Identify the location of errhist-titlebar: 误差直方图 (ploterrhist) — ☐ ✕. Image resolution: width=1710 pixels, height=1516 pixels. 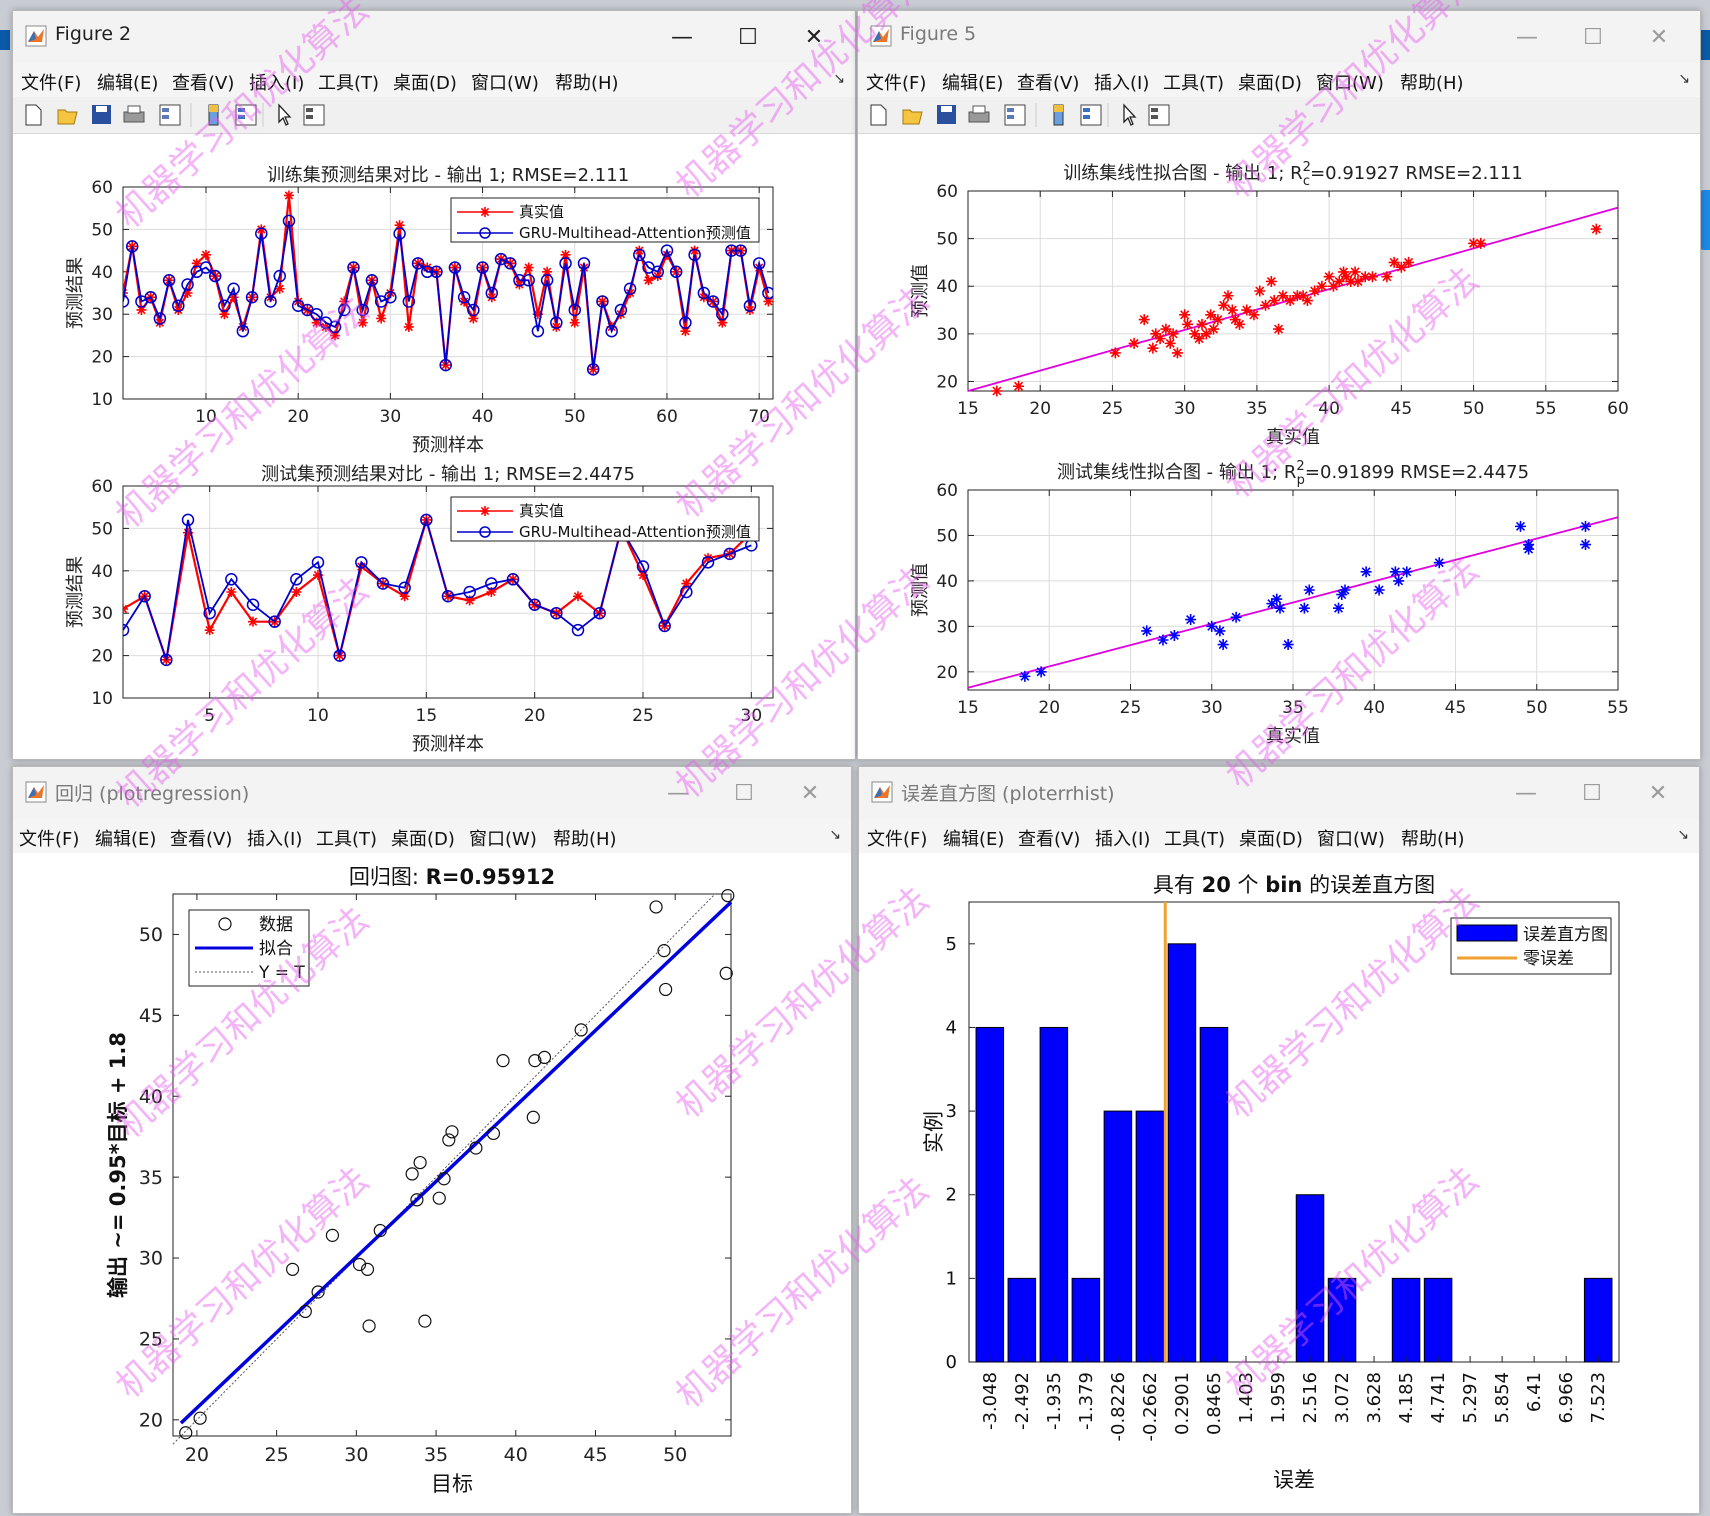
(1279, 793).